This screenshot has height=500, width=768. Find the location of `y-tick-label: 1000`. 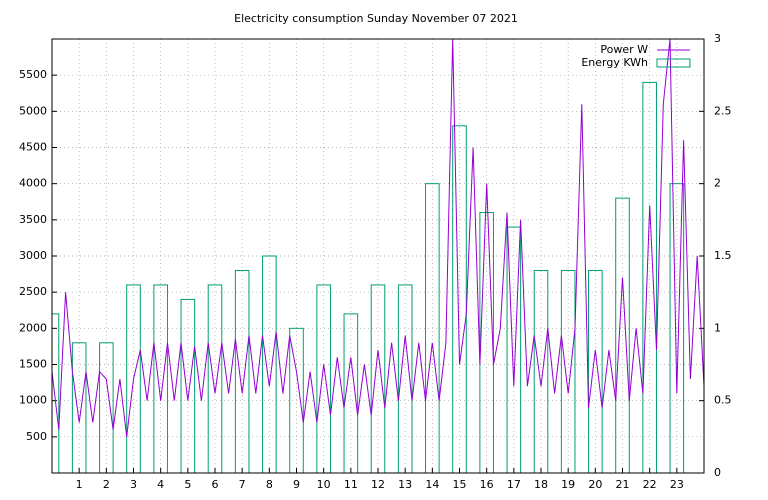

y-tick-label: 1000 is located at coordinates (33, 400).